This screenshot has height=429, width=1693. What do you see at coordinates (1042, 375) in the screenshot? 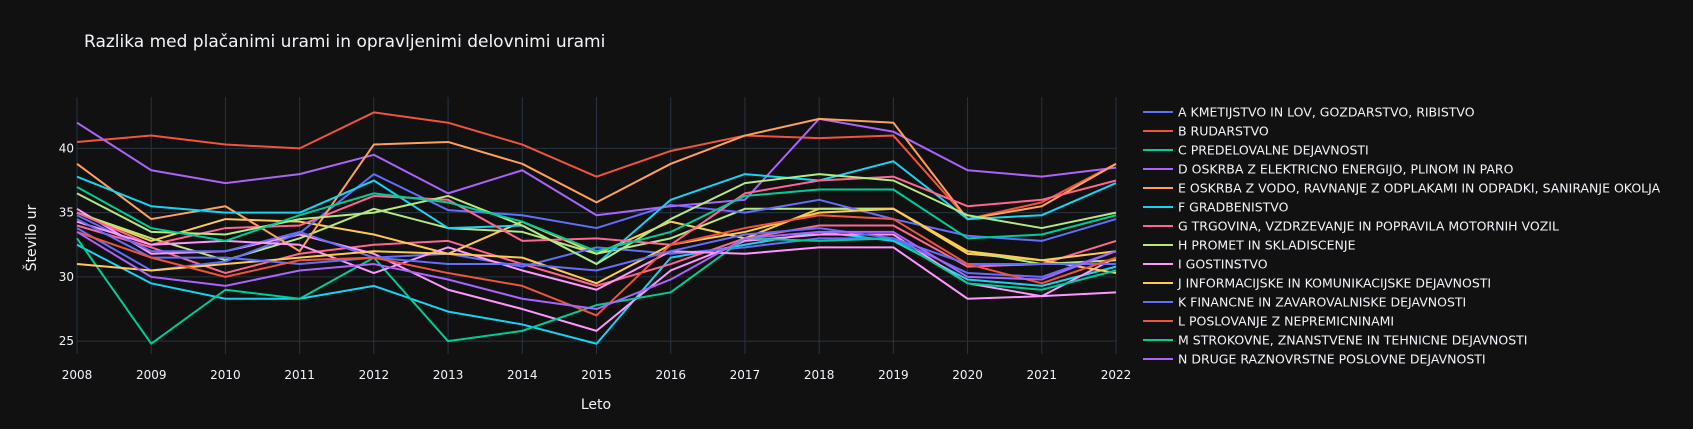
I see `x-tick-label: 2021` at bounding box center [1042, 375].